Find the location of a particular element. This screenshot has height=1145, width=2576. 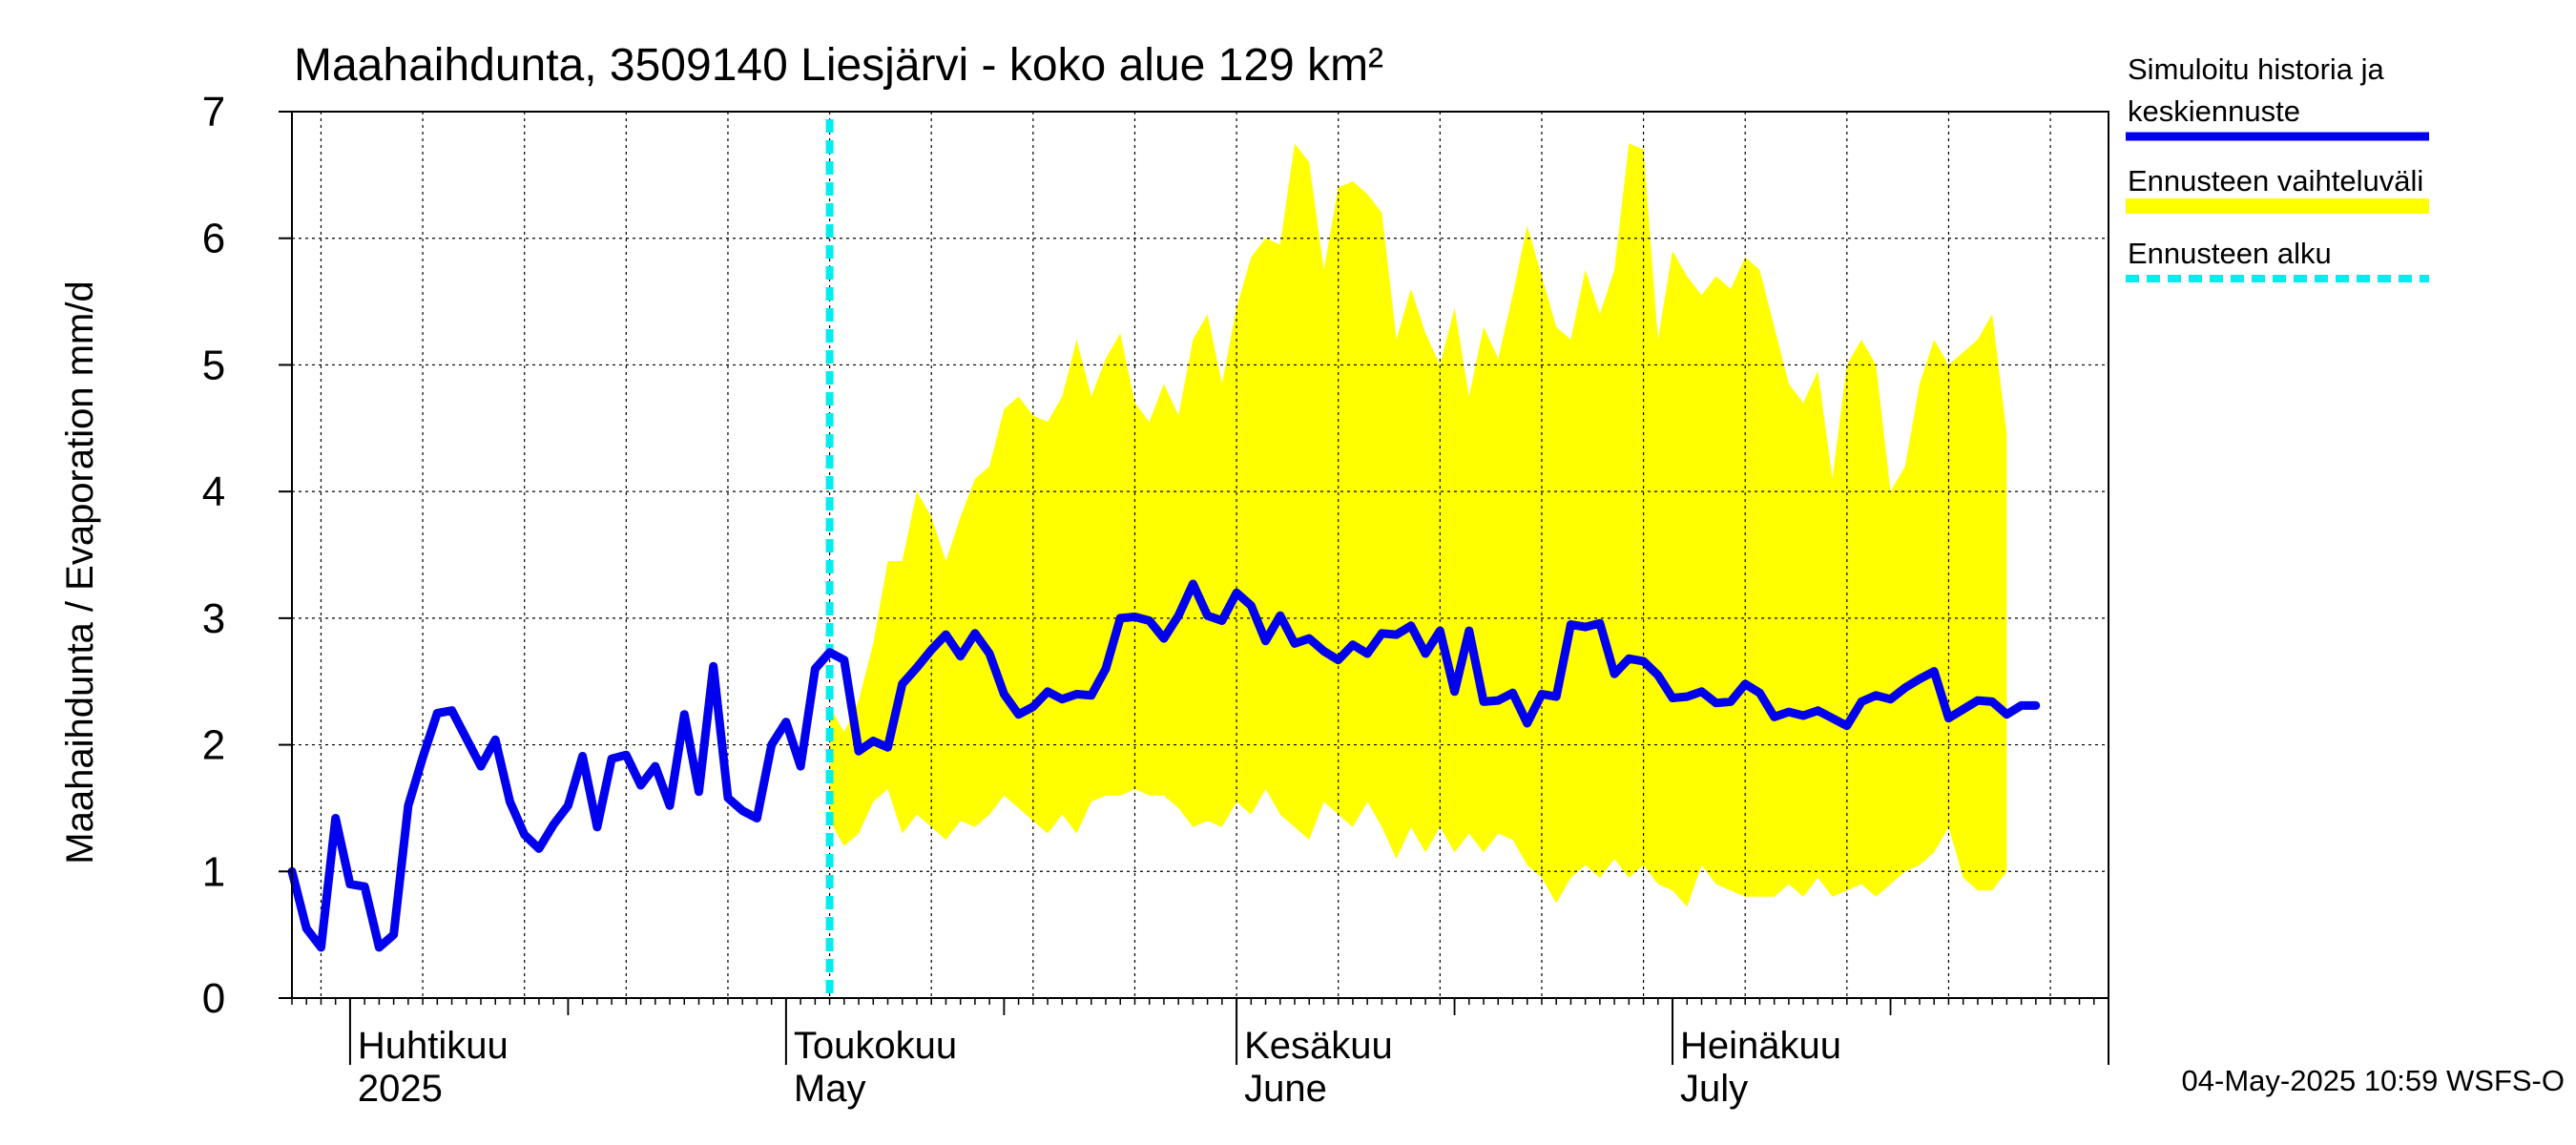

timestamp-footer: 04-May-2025 10:59 WSFS-O is located at coordinates (2373, 1081).